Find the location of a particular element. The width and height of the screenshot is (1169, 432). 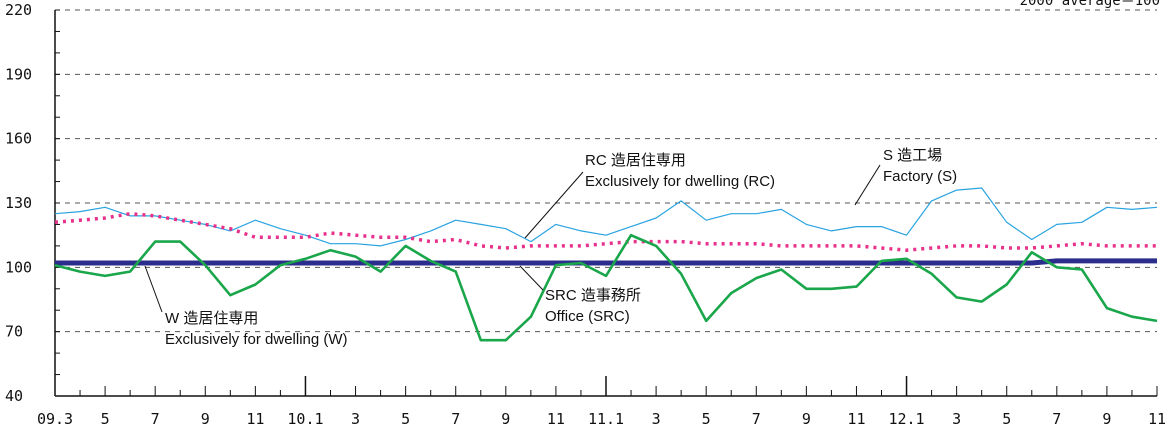

annotation-s-jp: S 造工場 is located at coordinates (912, 155).